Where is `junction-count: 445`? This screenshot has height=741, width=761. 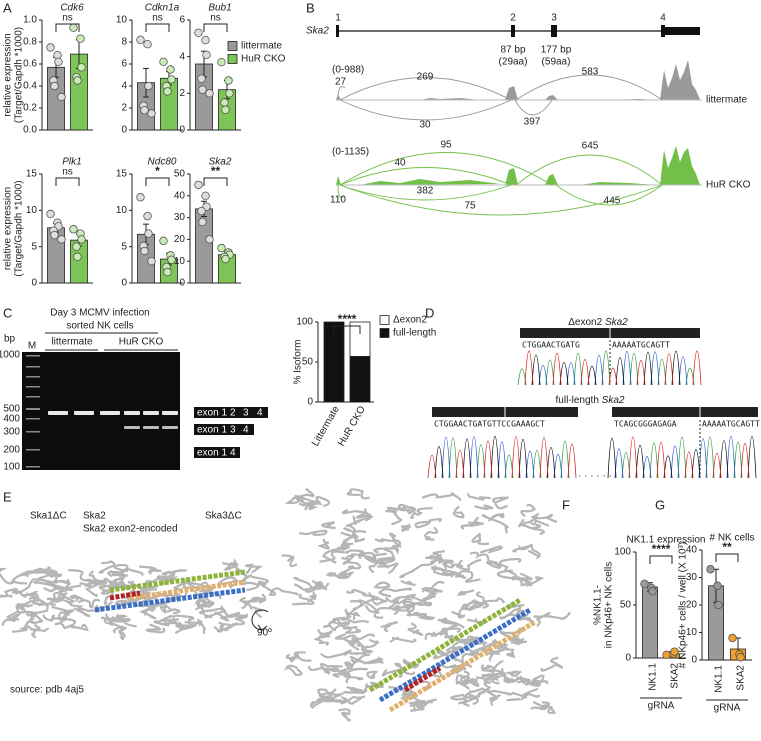
junction-count: 445 is located at coordinates (612, 201).